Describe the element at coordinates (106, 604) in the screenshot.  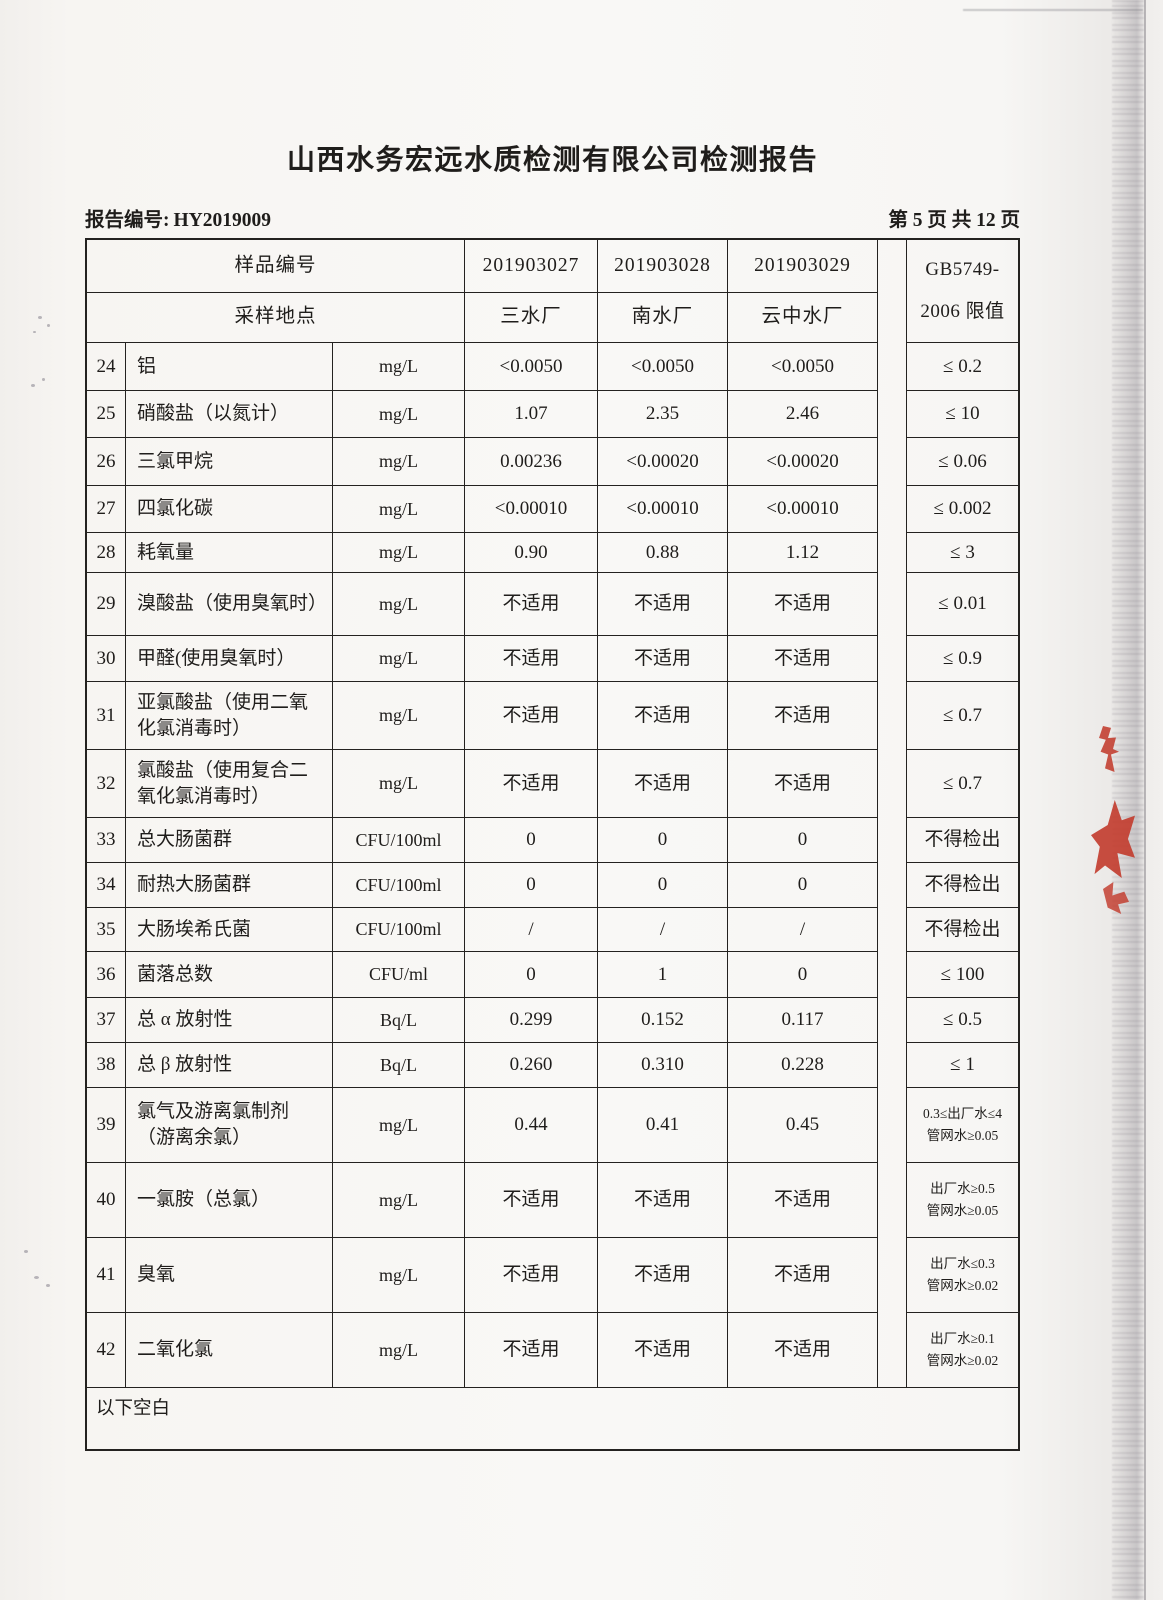
I see `row-number: 29` at that location.